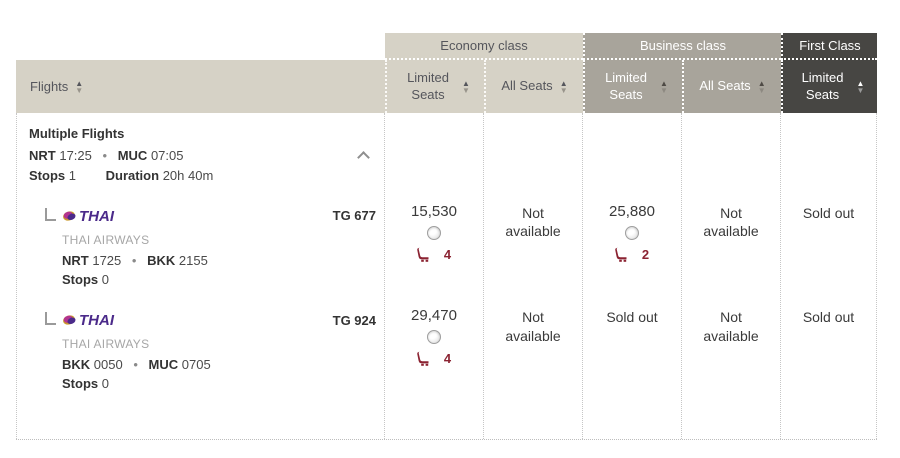 The height and width of the screenshot is (458, 900). I want to click on flight-route: NRT 1725 • BKK 2155, so click(219, 260).